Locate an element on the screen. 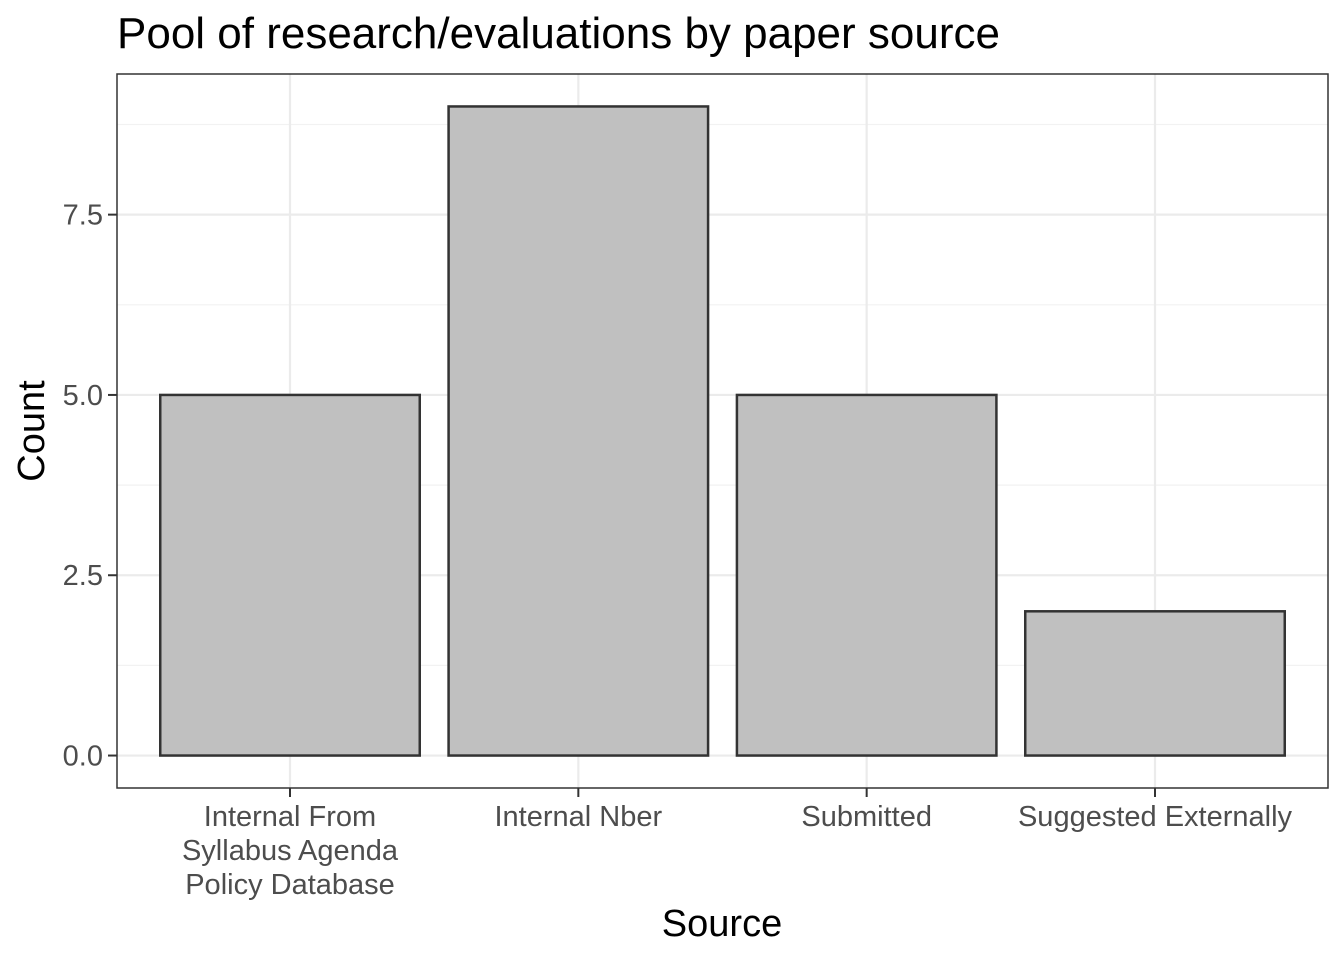 The image size is (1344, 960). y-tick-label: 5.0 is located at coordinates (83, 396).